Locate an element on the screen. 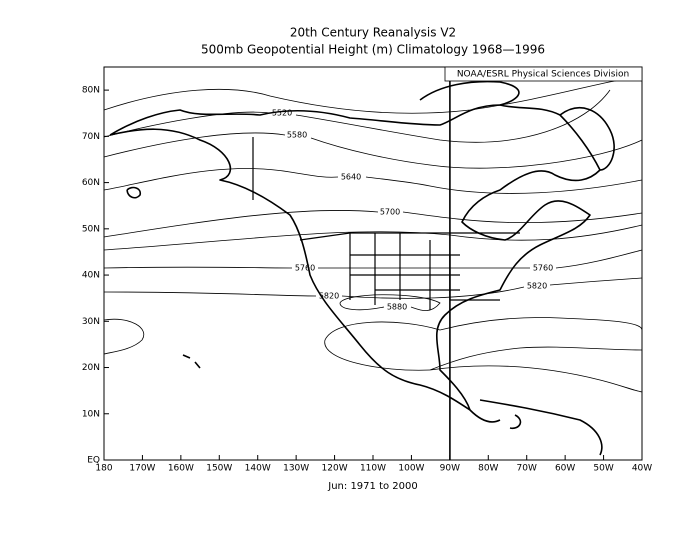  x-tick-label: 140W is located at coordinates (258, 469).